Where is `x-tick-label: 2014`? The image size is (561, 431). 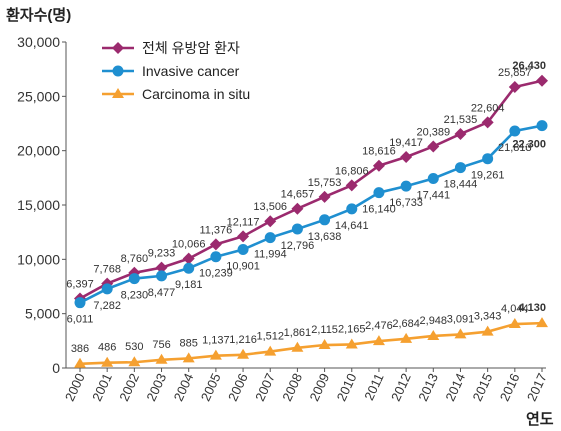
x-tick-label: 2014 is located at coordinates (455, 387).